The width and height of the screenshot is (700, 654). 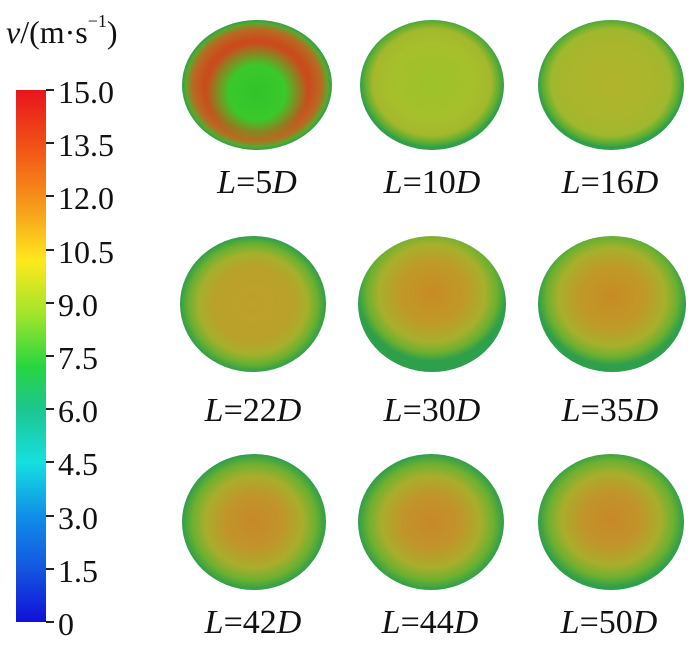 What do you see at coordinates (616, 182) in the screenshot?
I see `label-value: 16` at bounding box center [616, 182].